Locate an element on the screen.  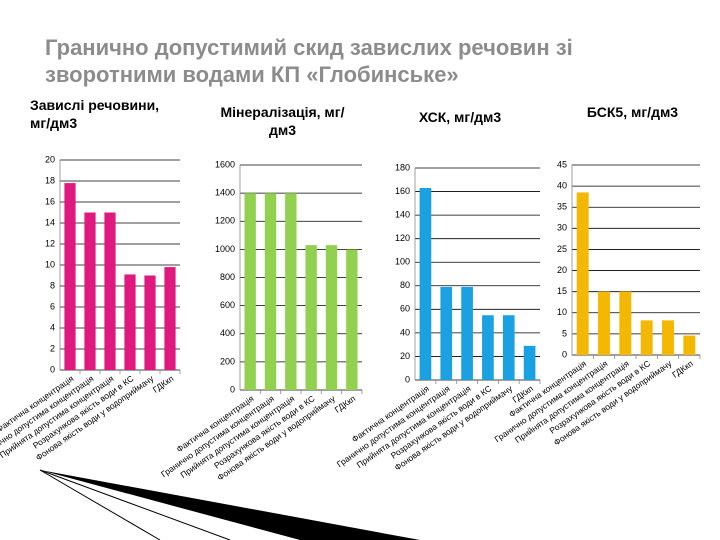
y-tick-label: 4 is located at coordinates (52, 327).